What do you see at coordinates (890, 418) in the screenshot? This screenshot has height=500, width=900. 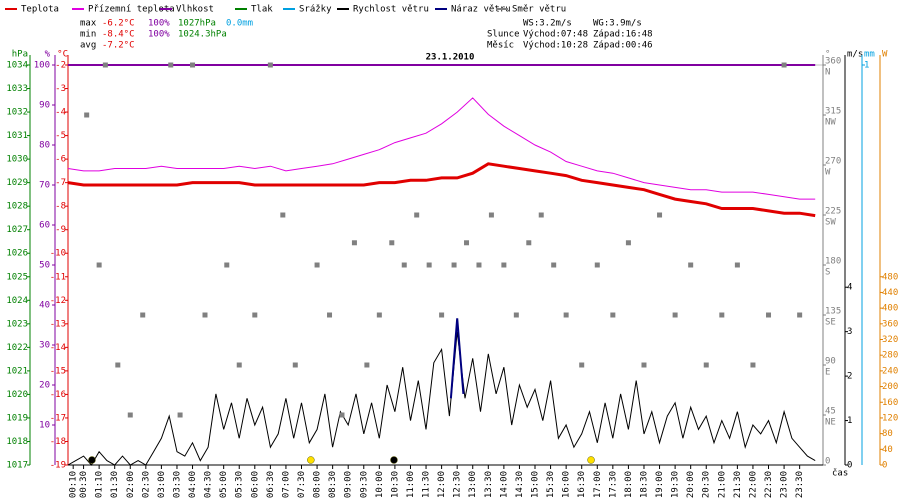 I see `y-tick-label: 120` at bounding box center [890, 418].